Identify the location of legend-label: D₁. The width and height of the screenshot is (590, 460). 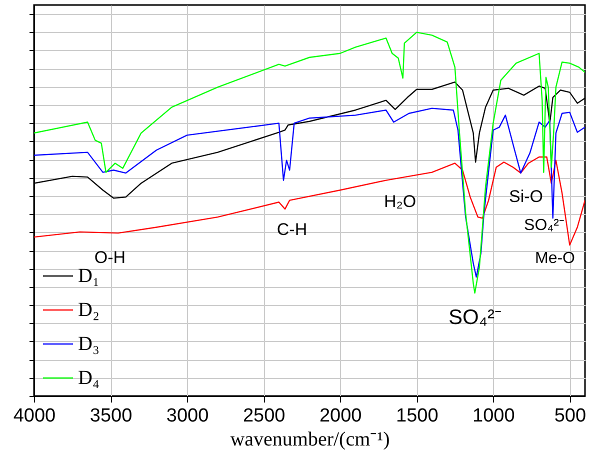
(89, 276).